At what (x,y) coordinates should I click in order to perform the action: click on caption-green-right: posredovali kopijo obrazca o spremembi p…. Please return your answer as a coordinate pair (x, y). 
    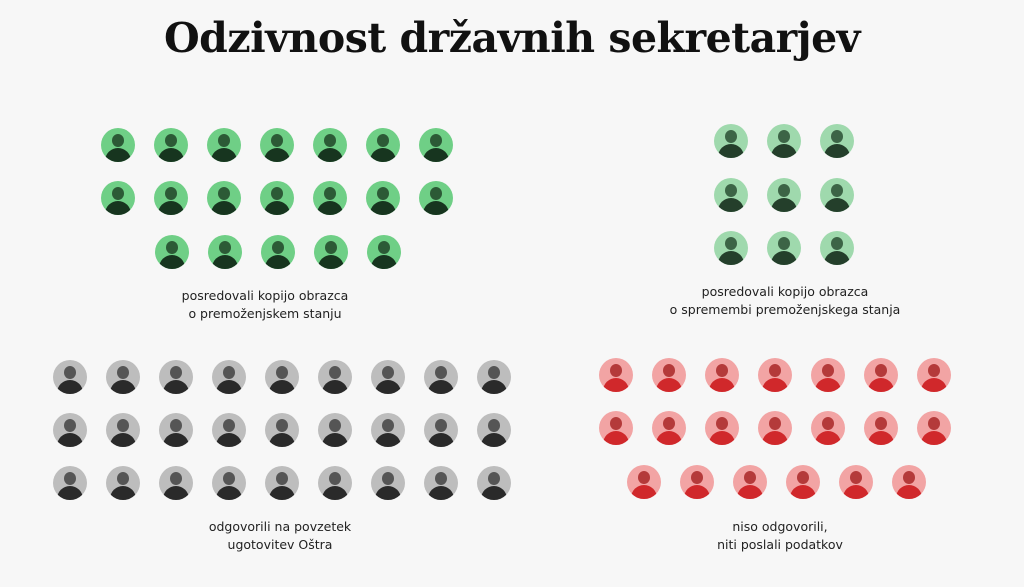
    Looking at the image, I should click on (785, 301).